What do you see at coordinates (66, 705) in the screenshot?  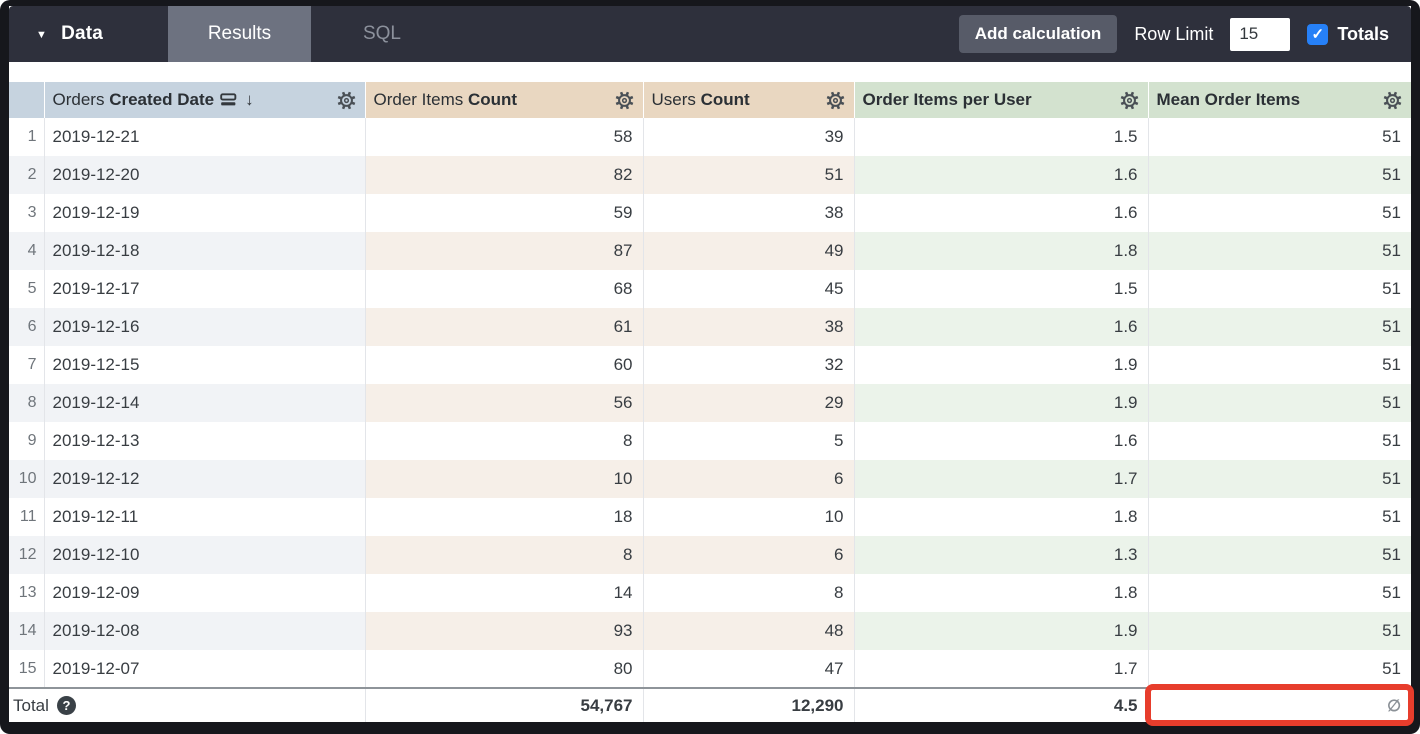 I see `help-icon: ?` at bounding box center [66, 705].